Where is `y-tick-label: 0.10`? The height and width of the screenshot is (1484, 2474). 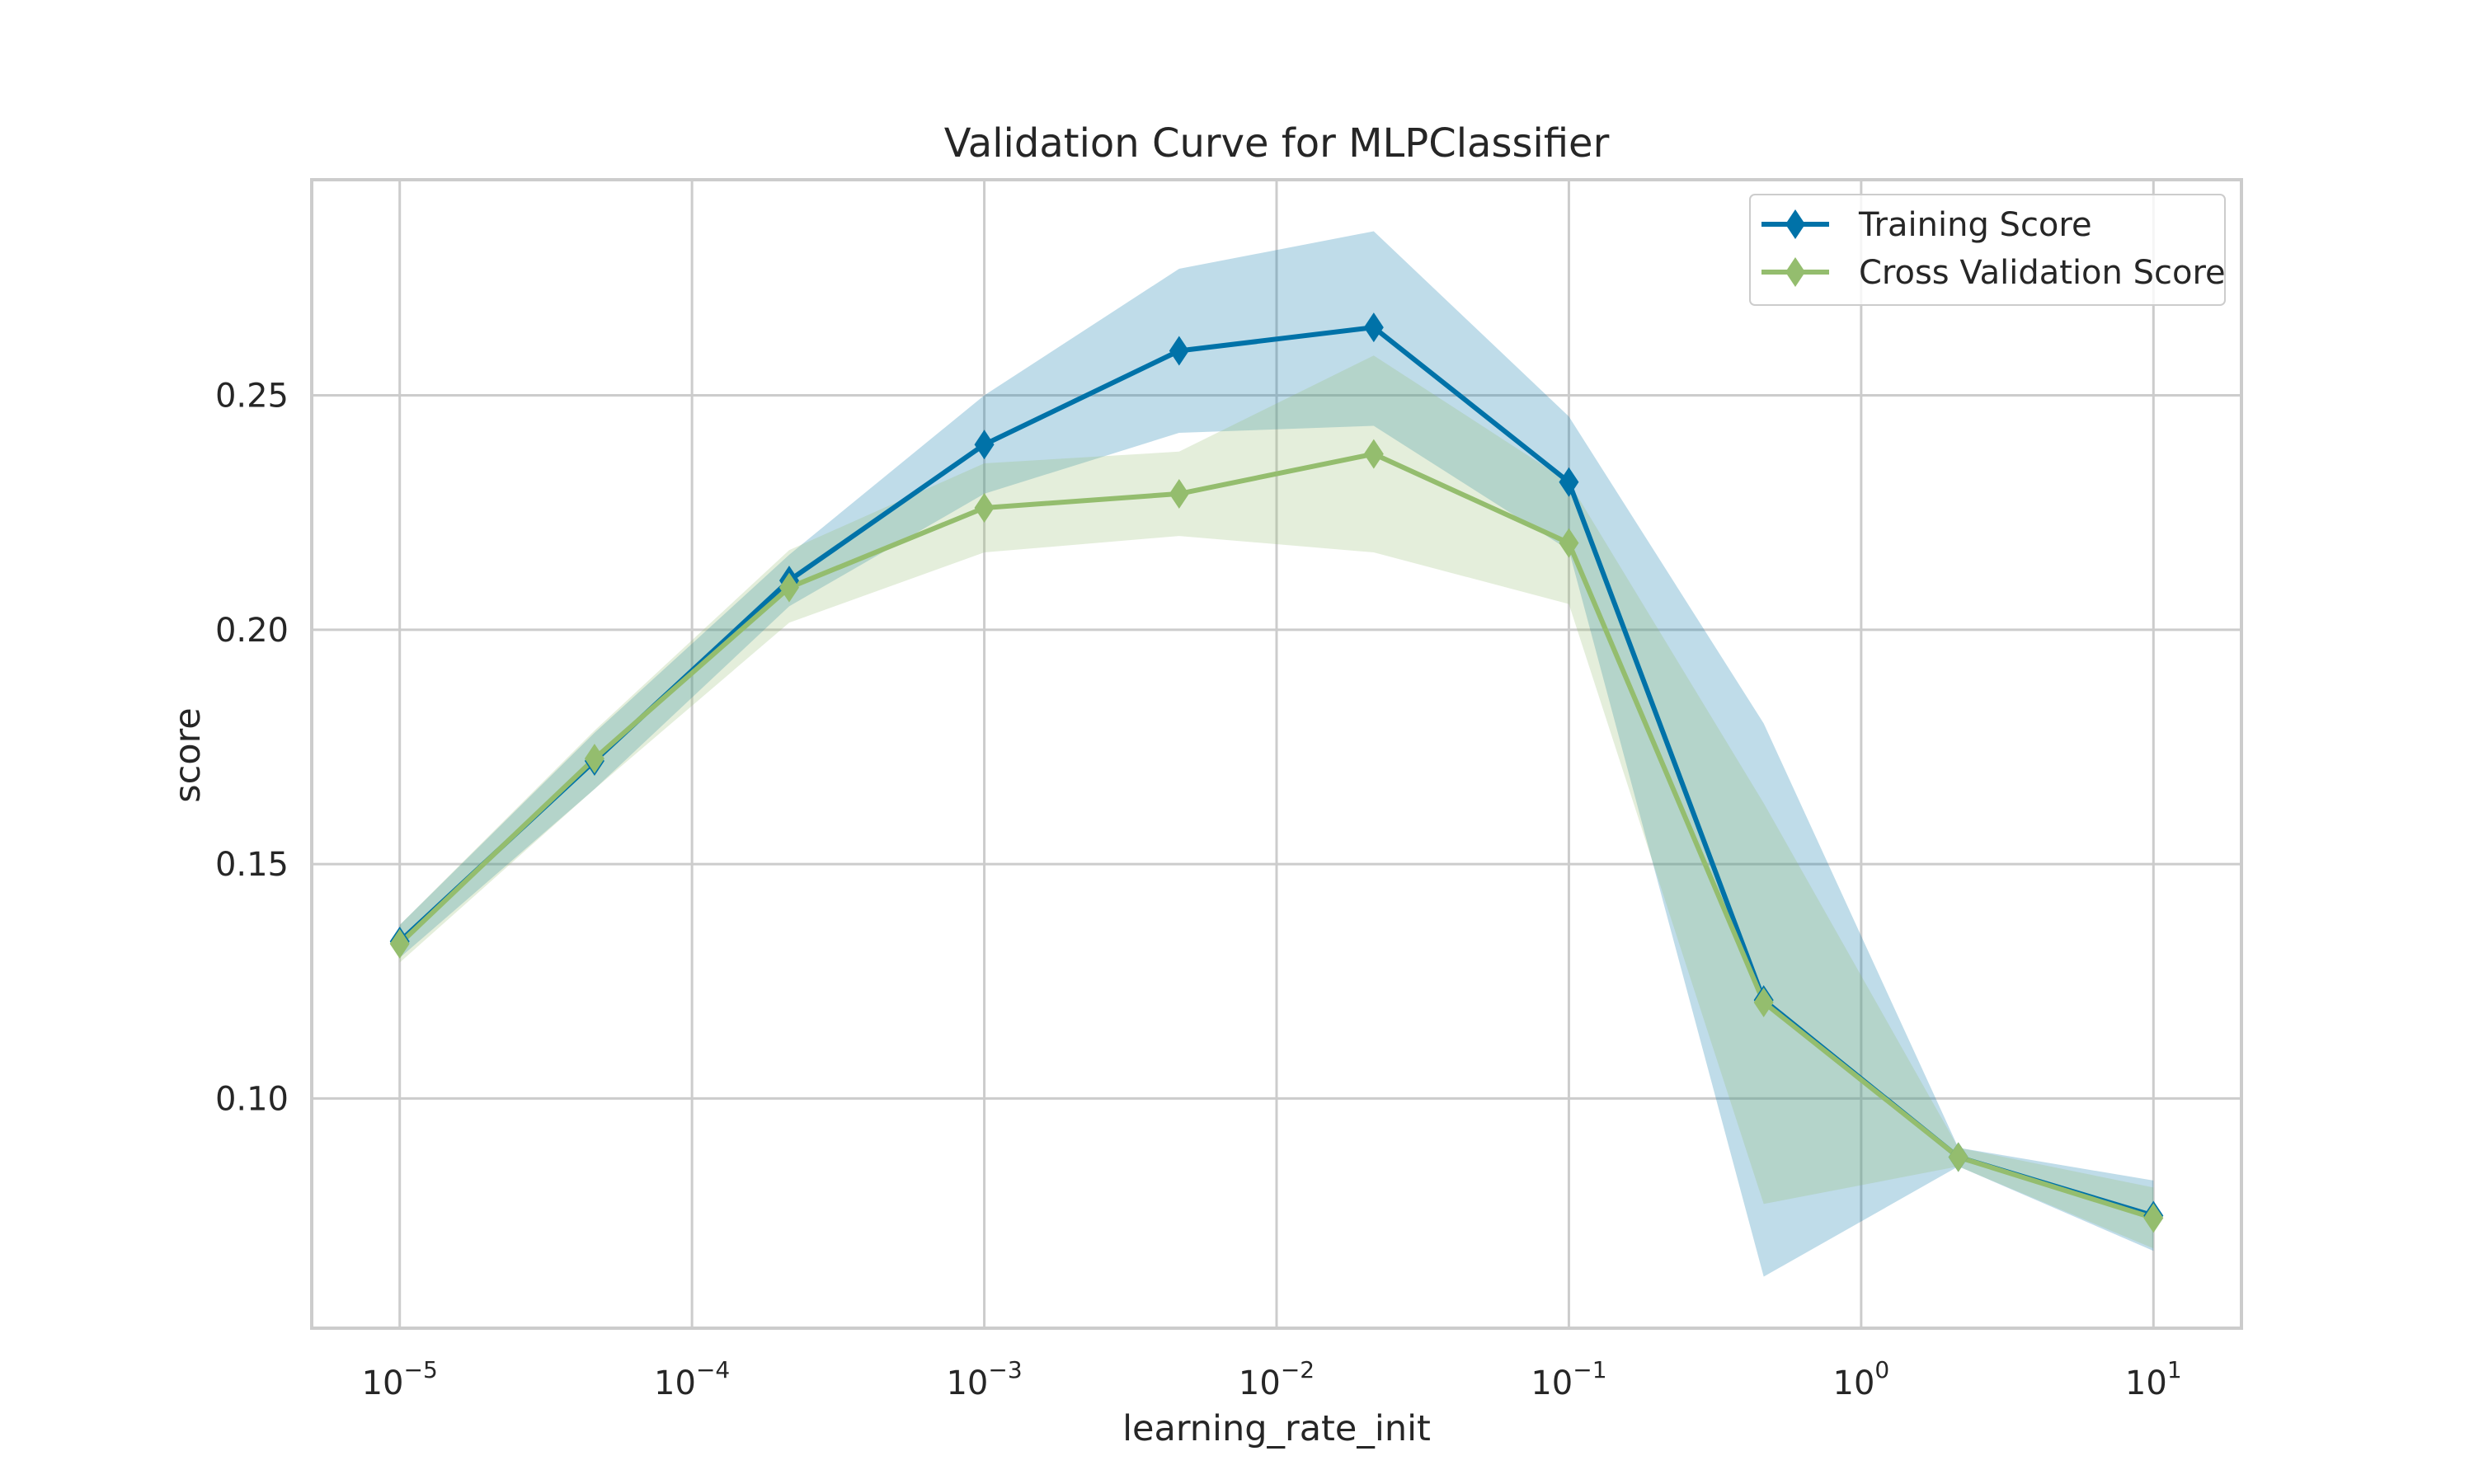 y-tick-label: 0.10 is located at coordinates (252, 1099).